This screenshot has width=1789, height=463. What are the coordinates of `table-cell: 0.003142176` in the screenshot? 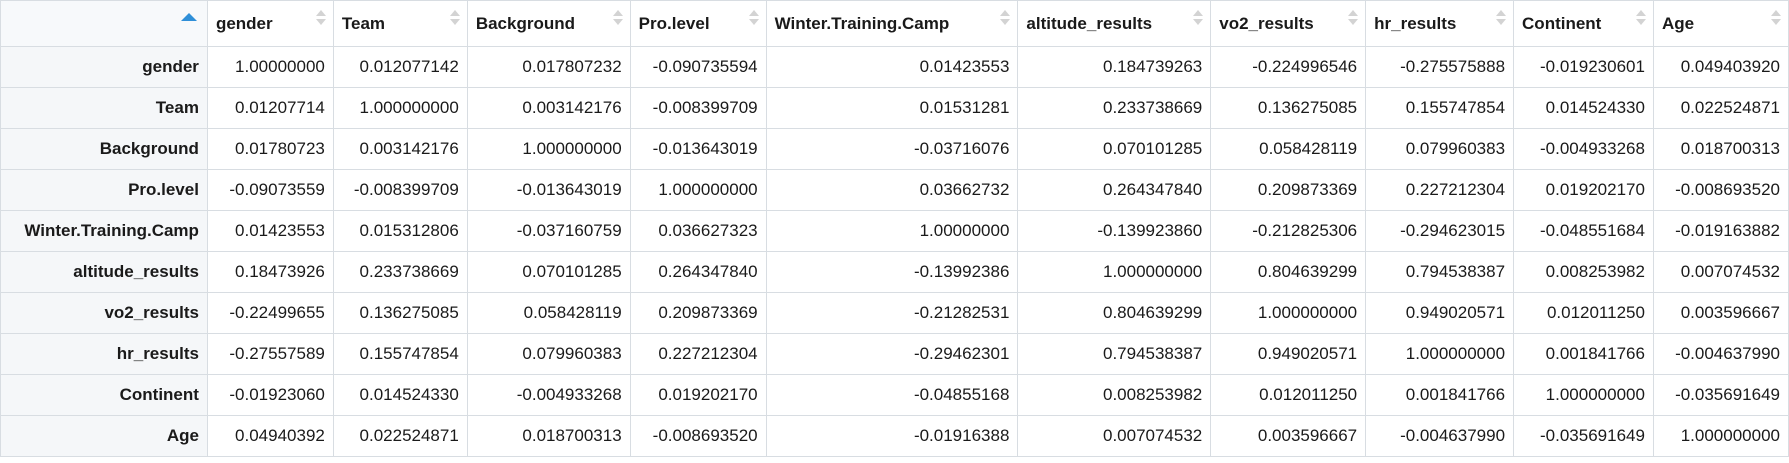 It's located at (400, 149).